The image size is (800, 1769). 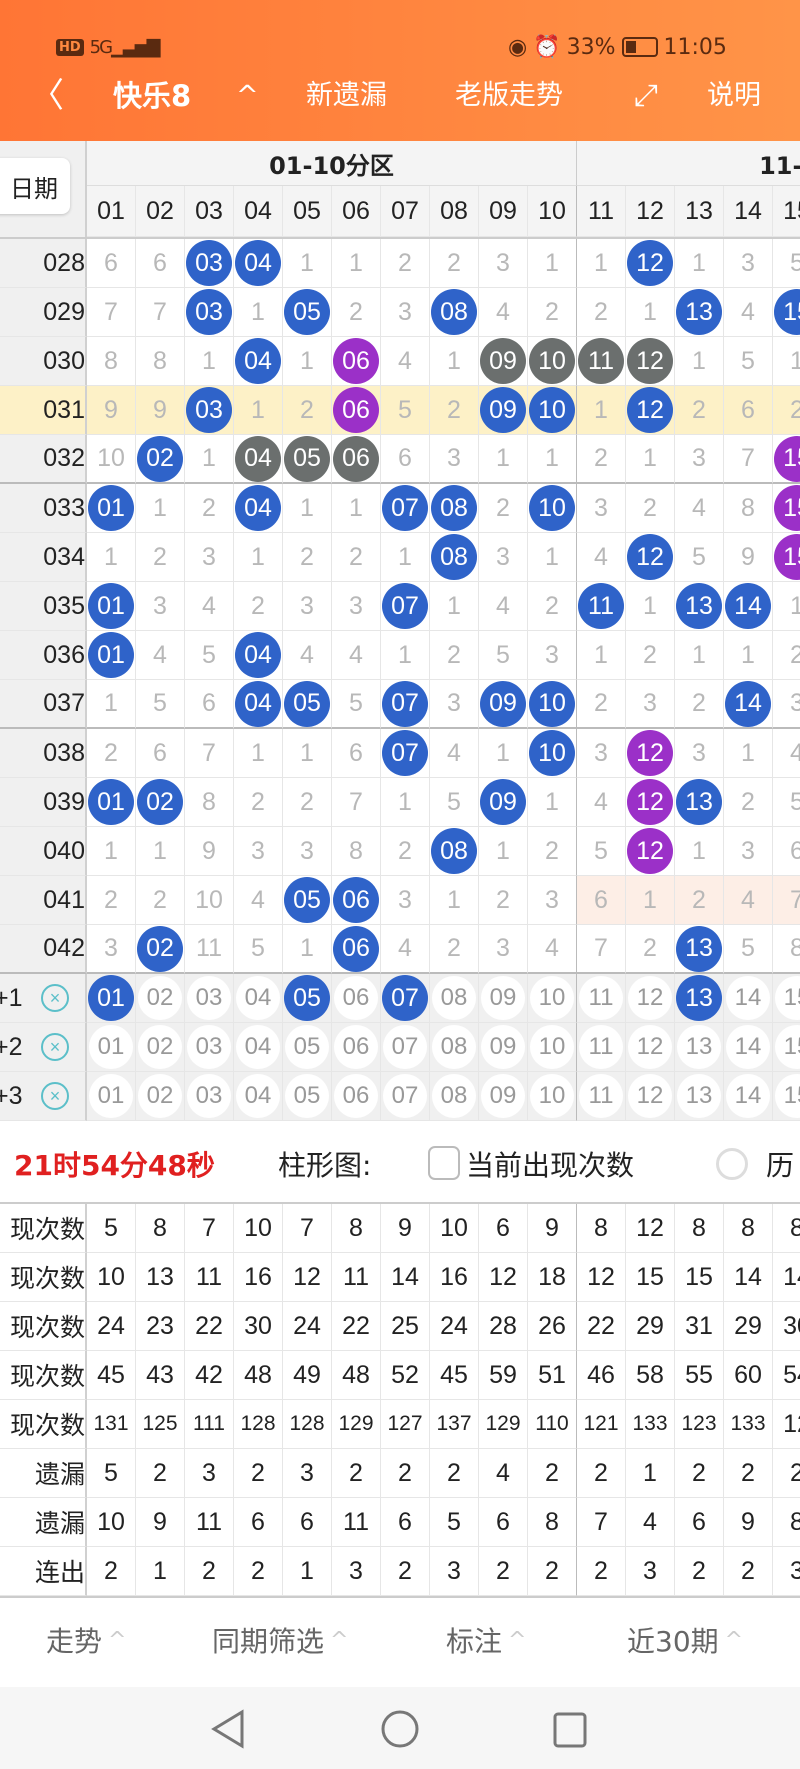 What do you see at coordinates (444, 1163) in the screenshot?
I see `current-count-checkbox` at bounding box center [444, 1163].